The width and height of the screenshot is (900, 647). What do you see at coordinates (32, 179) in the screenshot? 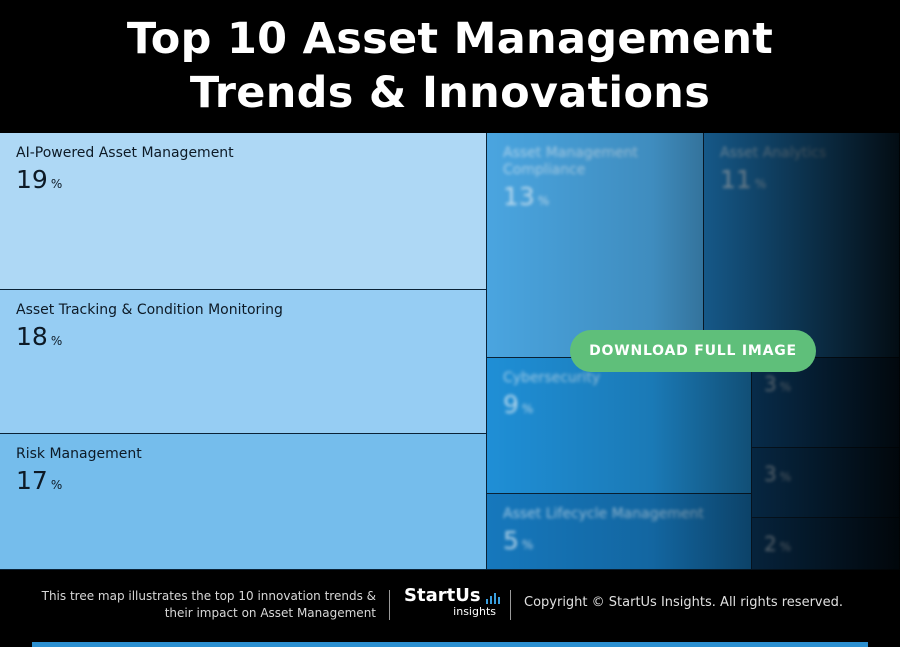
I see `treemap-tile-value-number: 19` at bounding box center [32, 179].